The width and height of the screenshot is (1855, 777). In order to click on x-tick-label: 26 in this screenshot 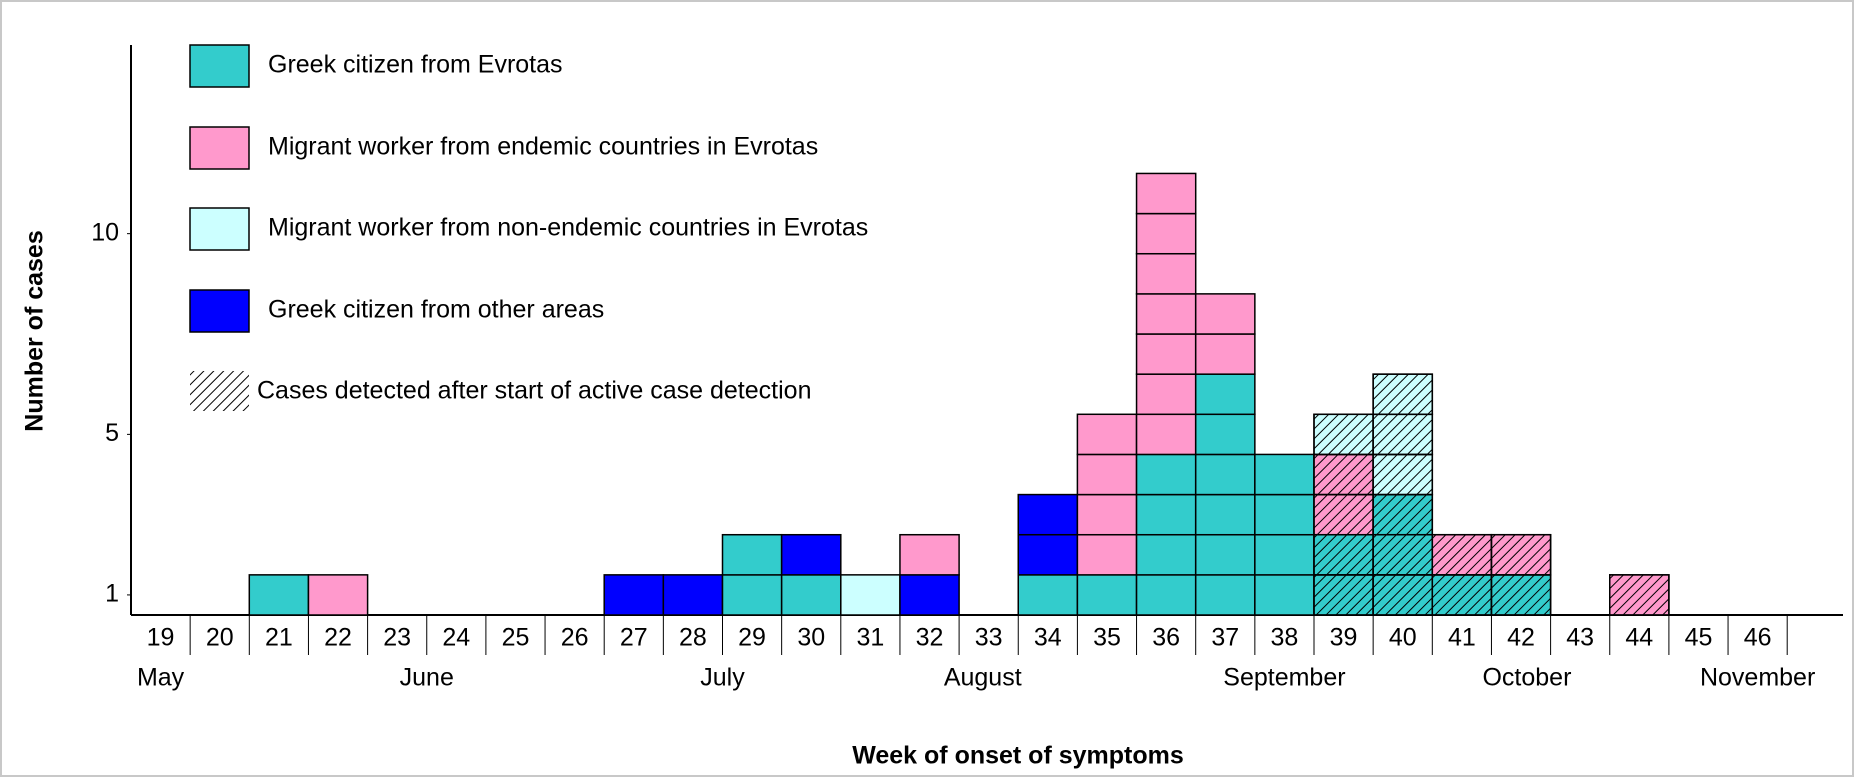, I will do `click(575, 638)`.